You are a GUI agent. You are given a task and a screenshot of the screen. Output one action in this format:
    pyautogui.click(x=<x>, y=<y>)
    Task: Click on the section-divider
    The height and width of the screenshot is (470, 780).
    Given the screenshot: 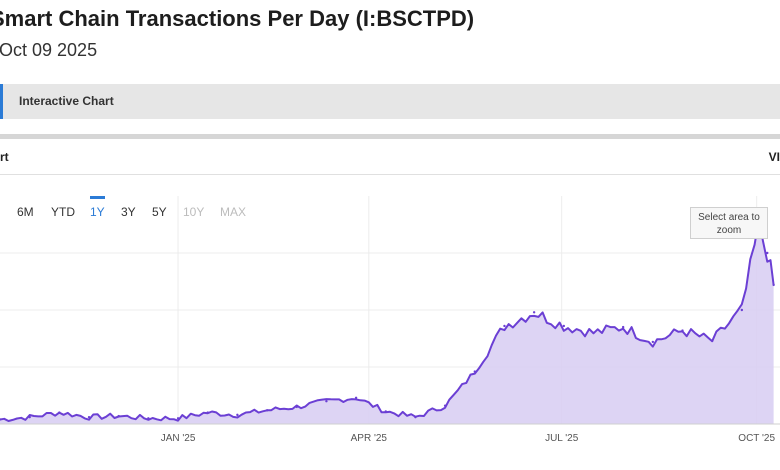 What is the action you would take?
    pyautogui.click(x=390, y=136)
    